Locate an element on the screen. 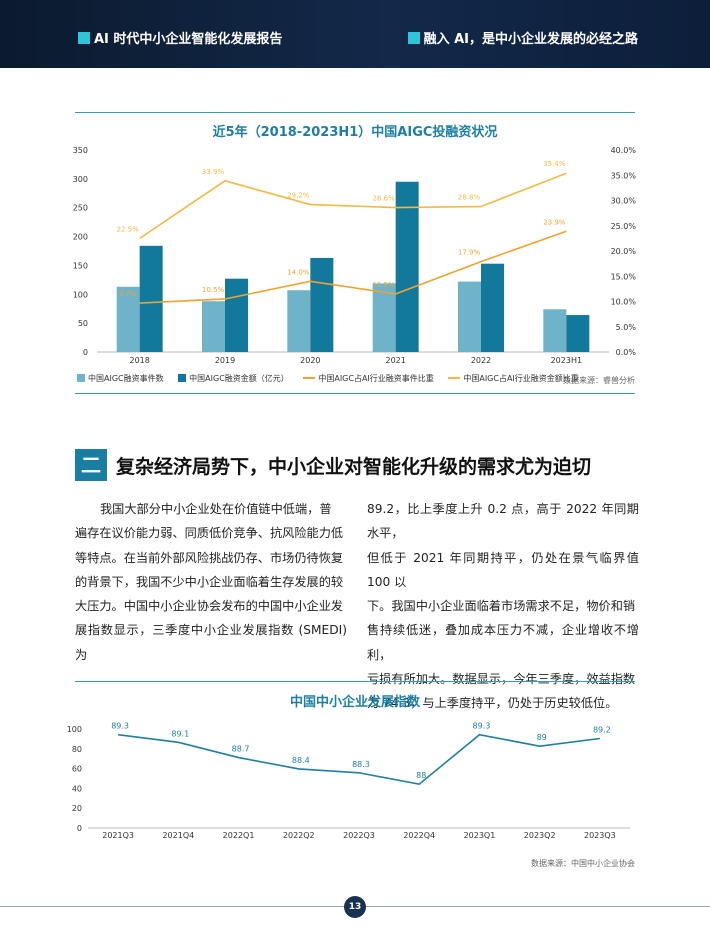  legend-item-events: 中国AIGC融资事件数 is located at coordinates (120, 378).